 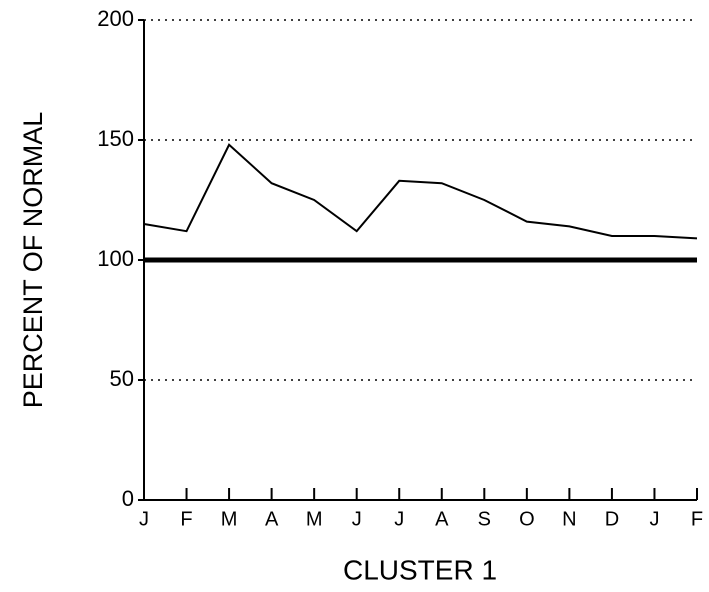 I want to click on y-tick-label: 150, so click(x=115, y=138).